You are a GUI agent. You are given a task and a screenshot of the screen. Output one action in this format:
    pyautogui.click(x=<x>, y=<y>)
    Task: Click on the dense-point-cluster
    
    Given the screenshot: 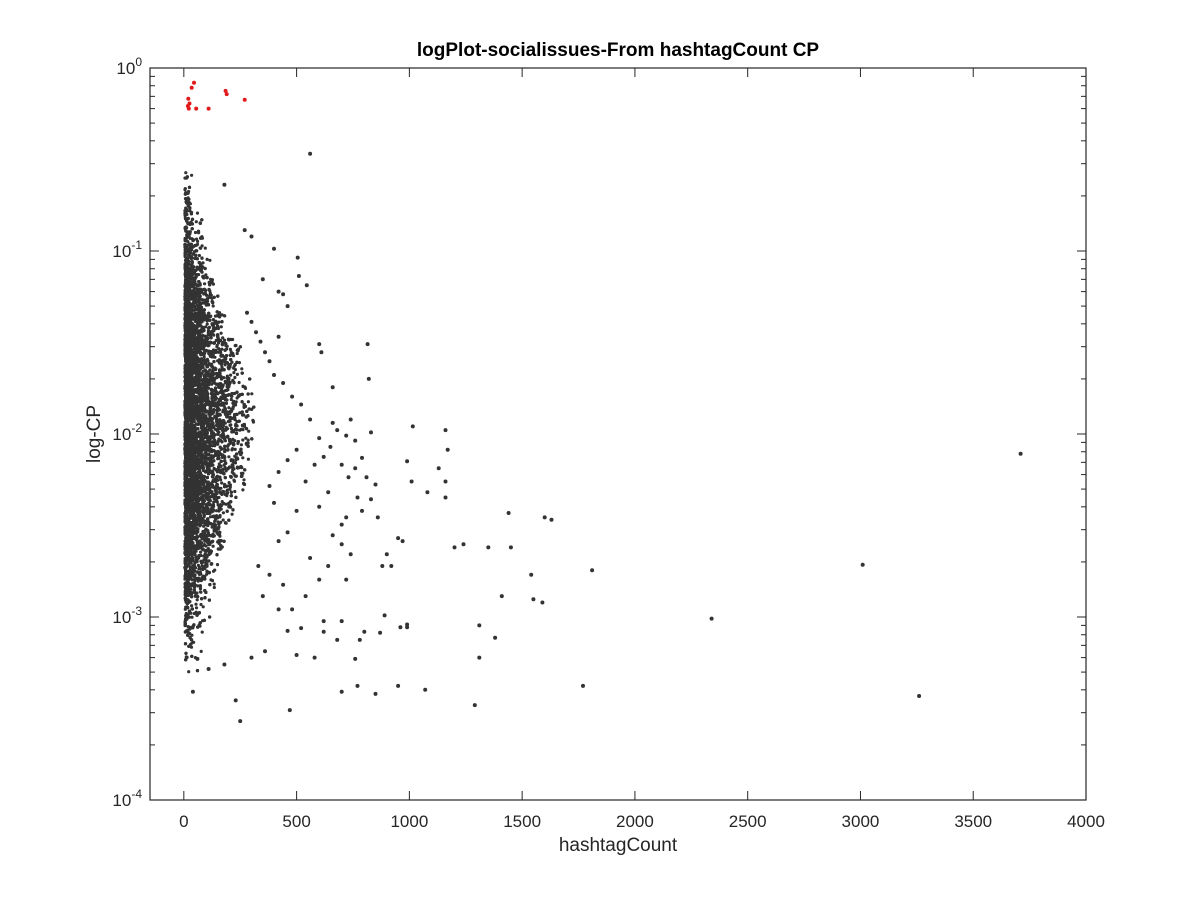 What is the action you would take?
    pyautogui.click(x=219, y=422)
    